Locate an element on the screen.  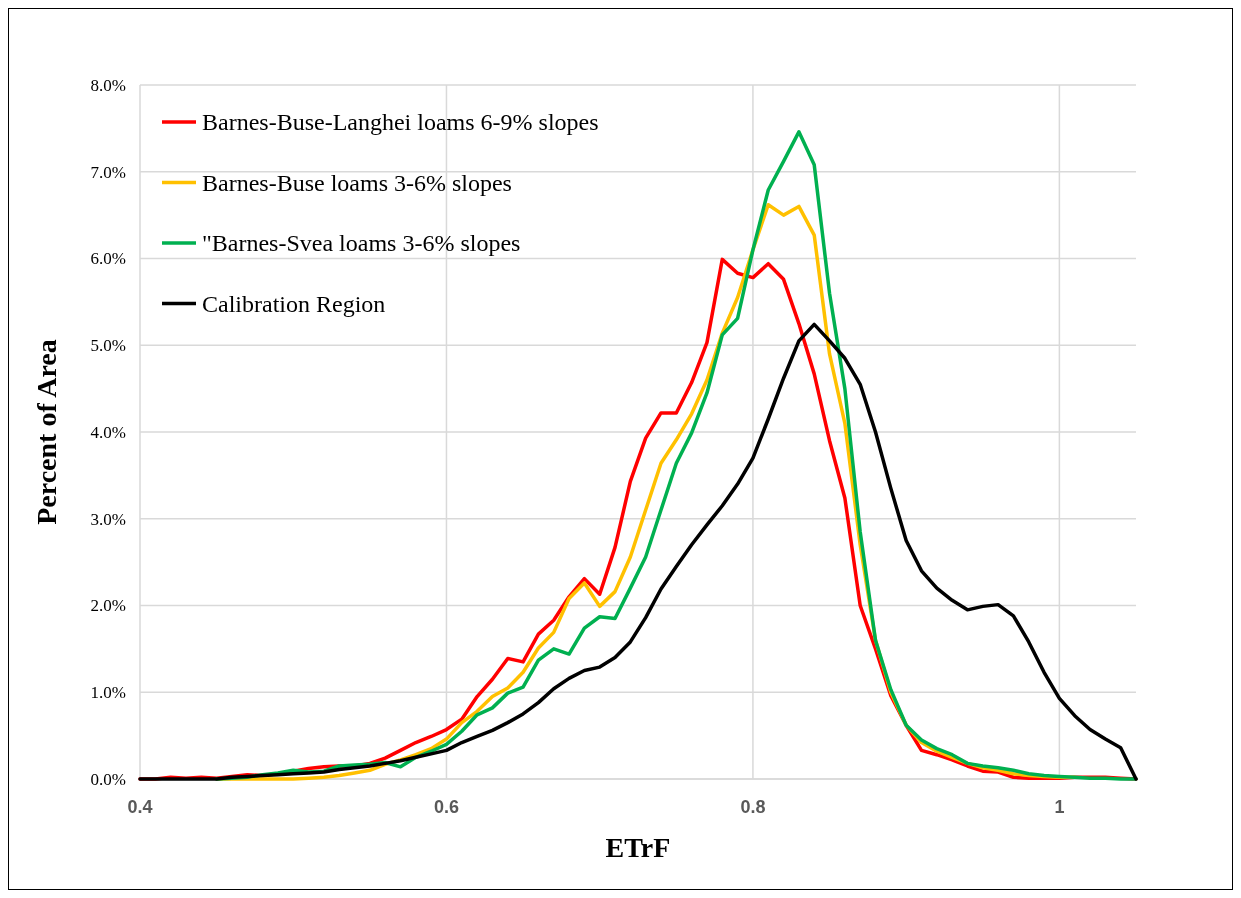
x-tick-label: 1 is located at coordinates (1059, 807).